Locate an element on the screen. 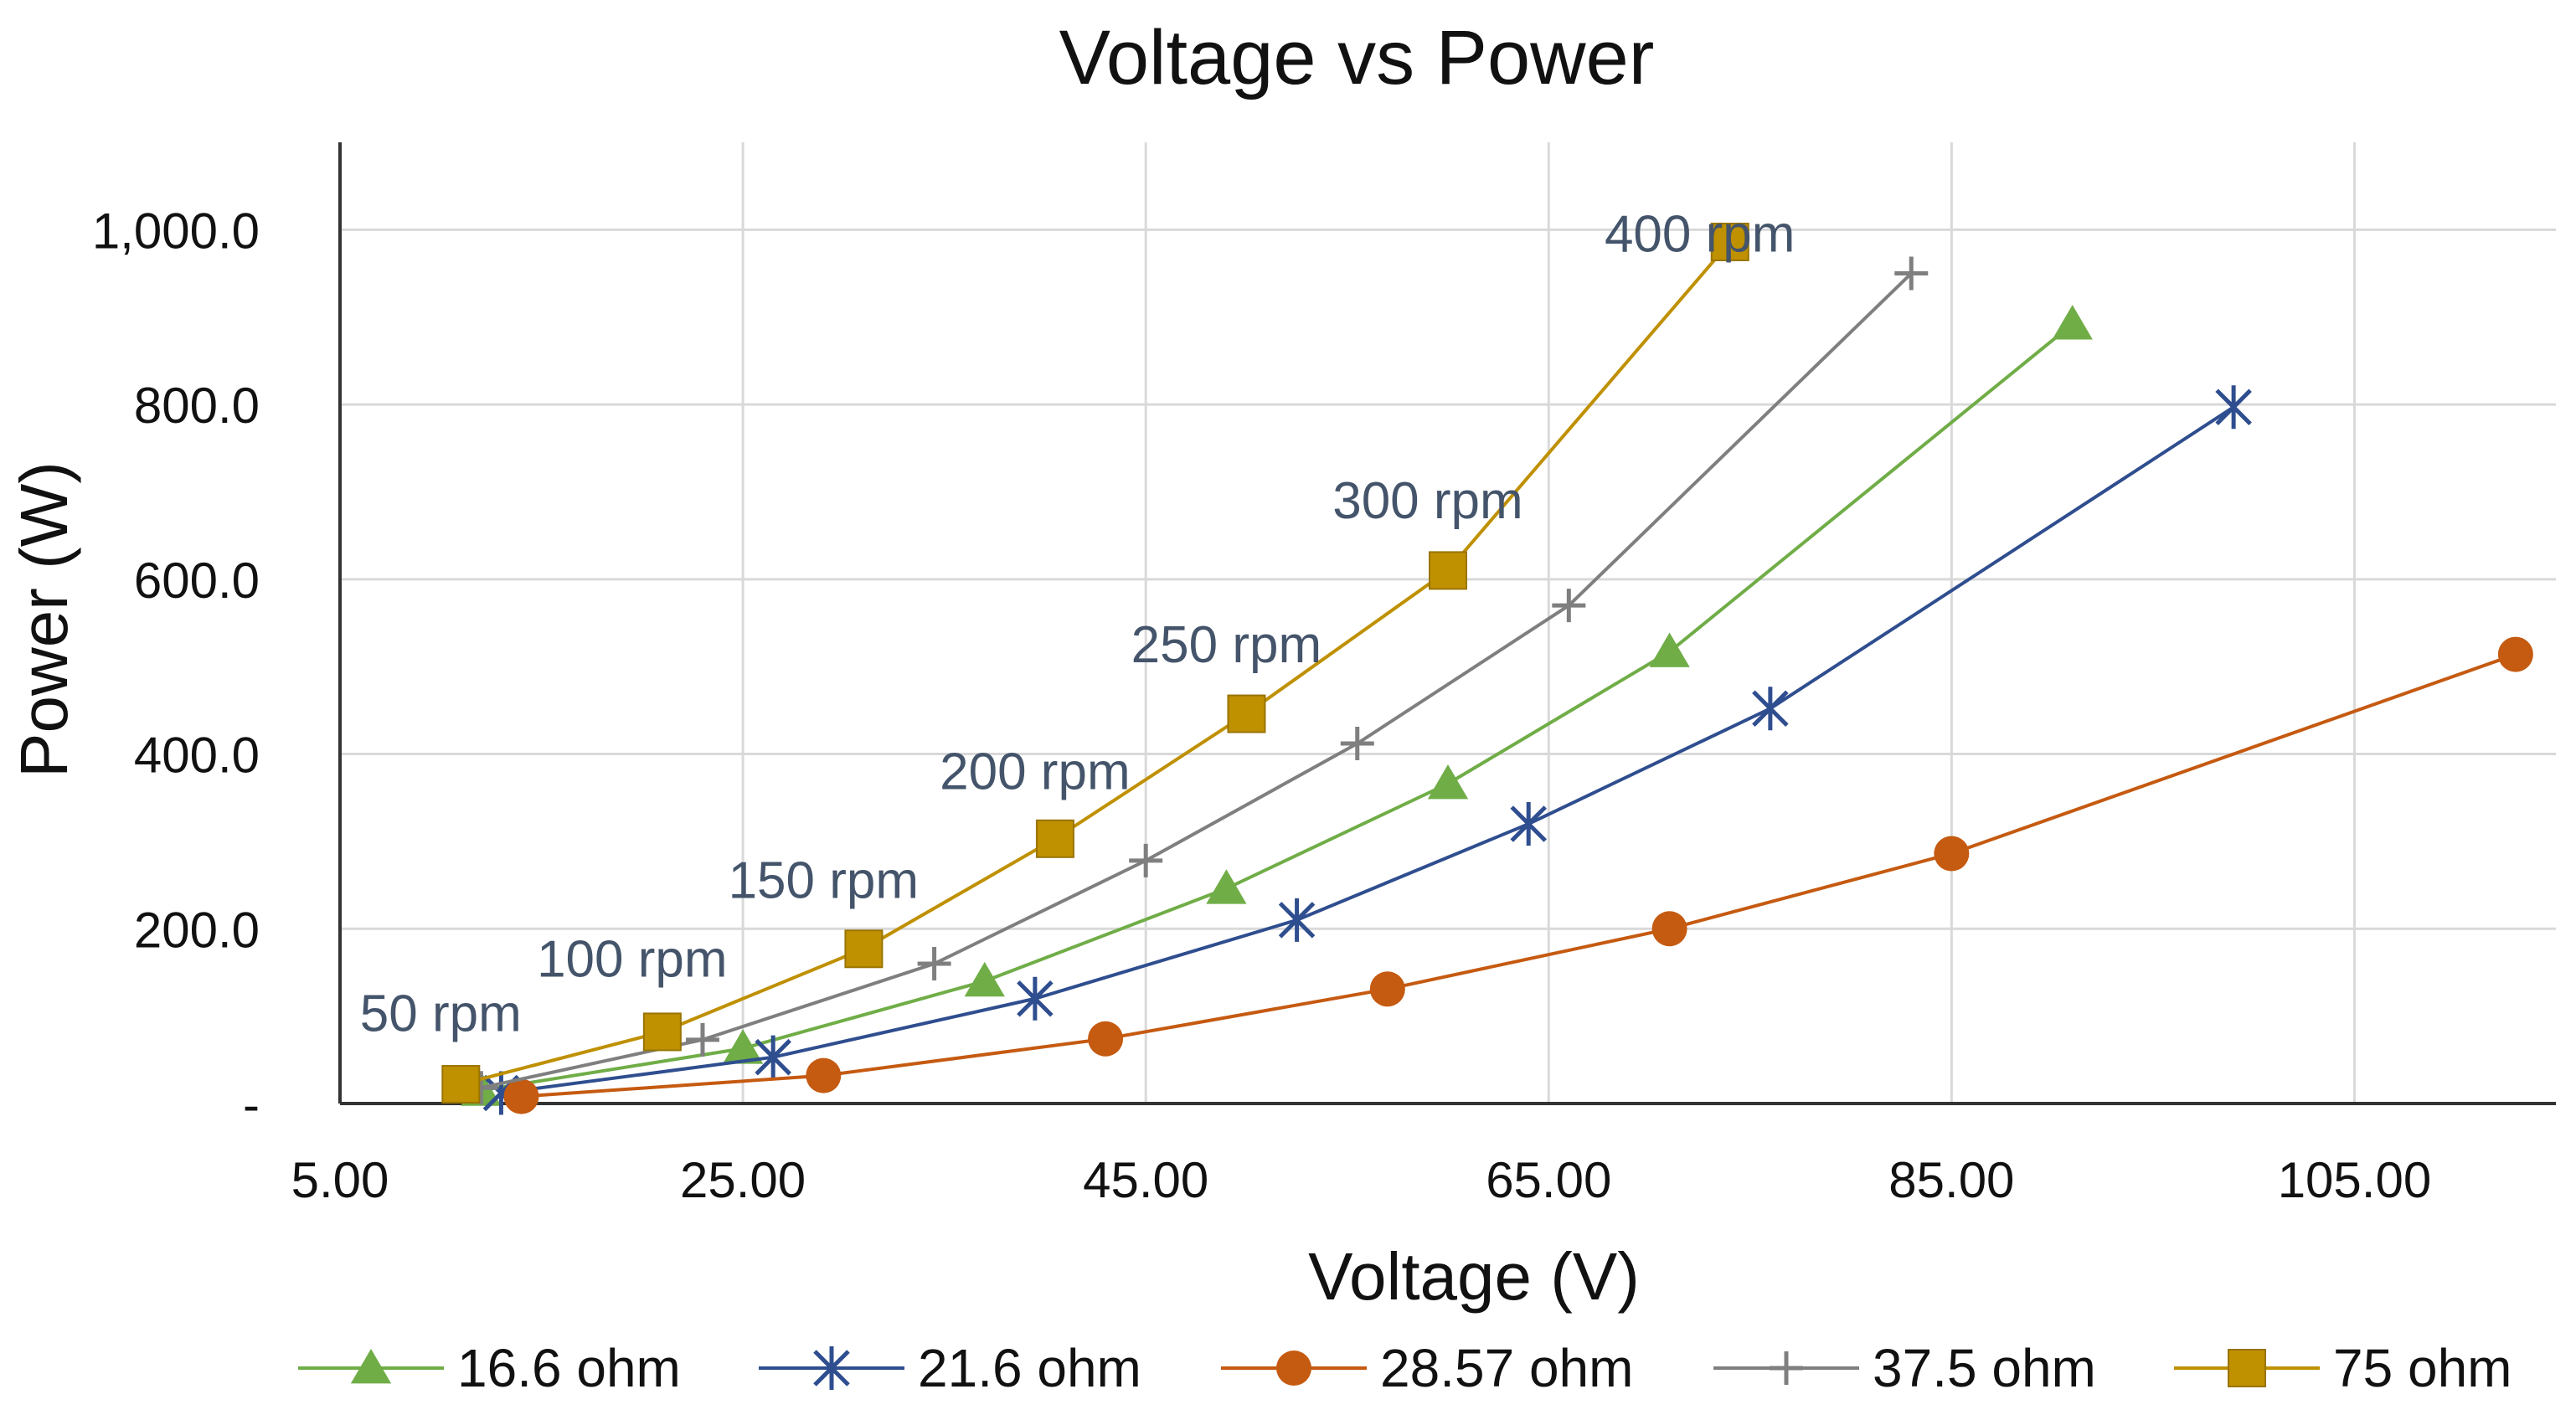  x-tick-label: 5.00 is located at coordinates (340, 1180).